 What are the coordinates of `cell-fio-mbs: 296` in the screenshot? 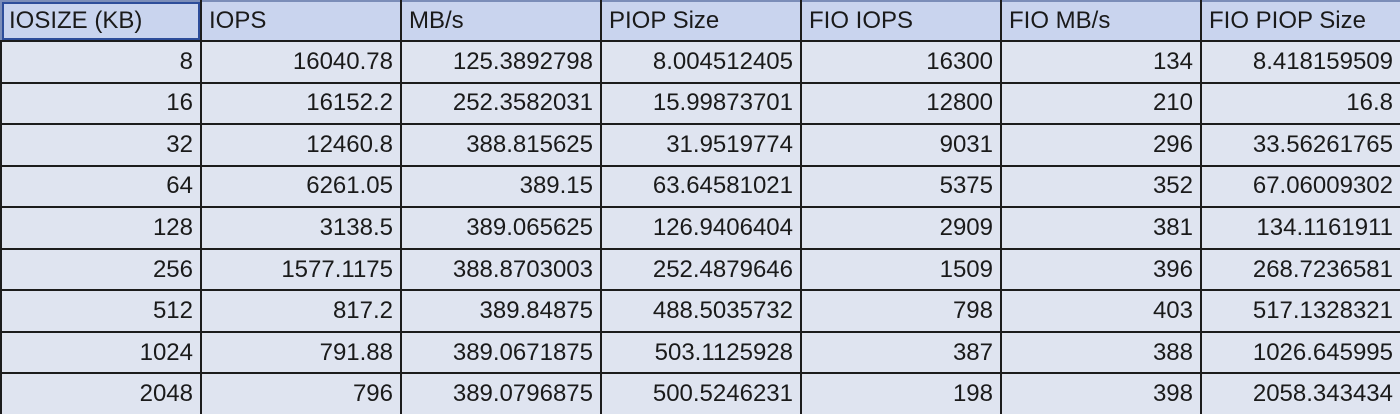 It's located at (1101, 145).